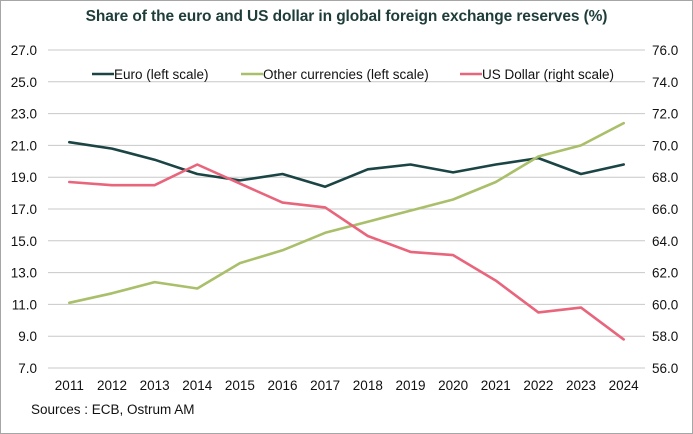 Image resolution: width=693 pixels, height=434 pixels. What do you see at coordinates (24, 82) in the screenshot?
I see `left-tick-label: 25.0` at bounding box center [24, 82].